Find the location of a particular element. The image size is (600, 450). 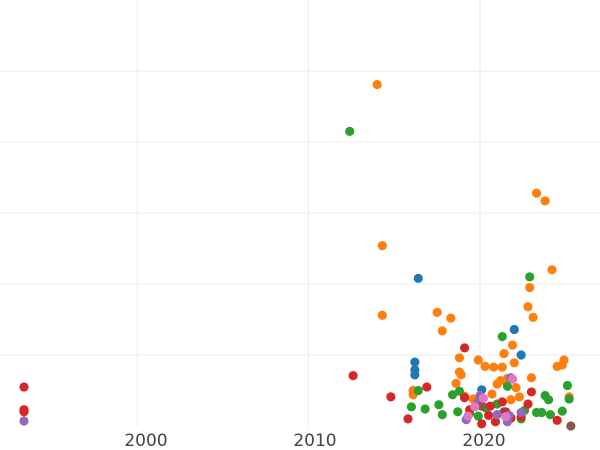

x-tick-label: 2000 is located at coordinates (145, 440).